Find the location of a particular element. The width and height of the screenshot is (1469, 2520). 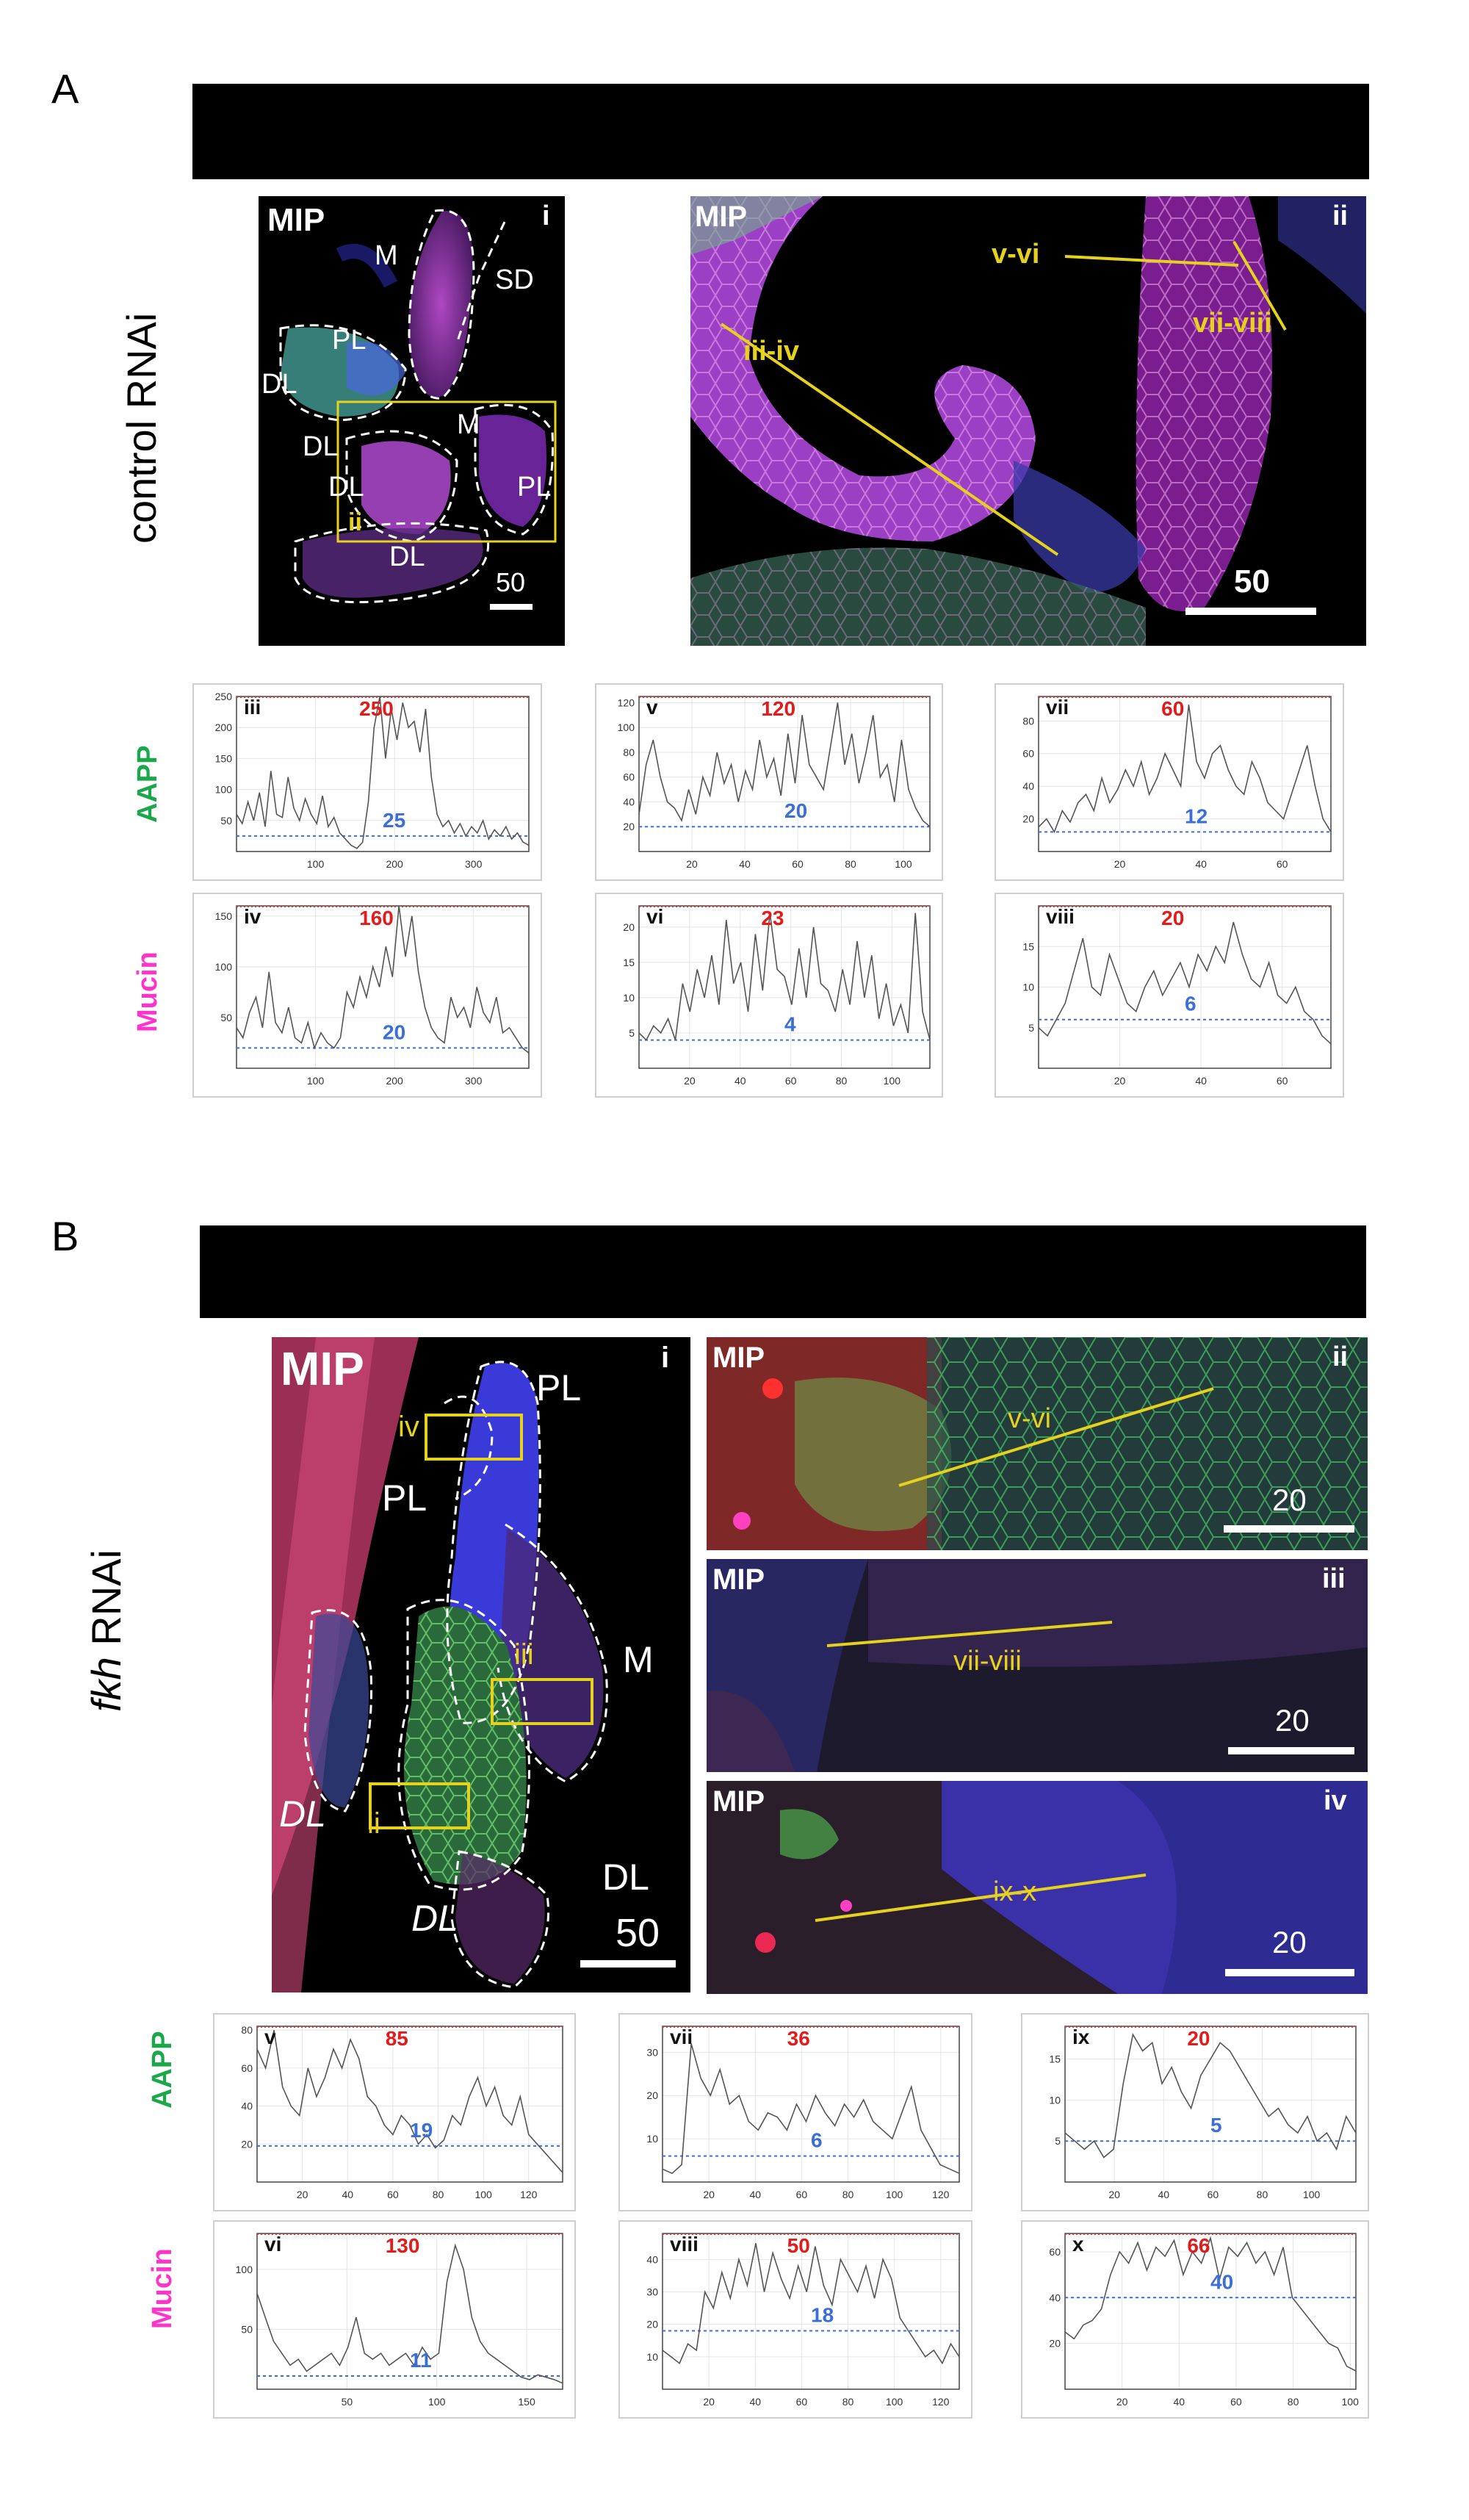

legend-mucin: Mucin is located at coordinates (1217, 131).